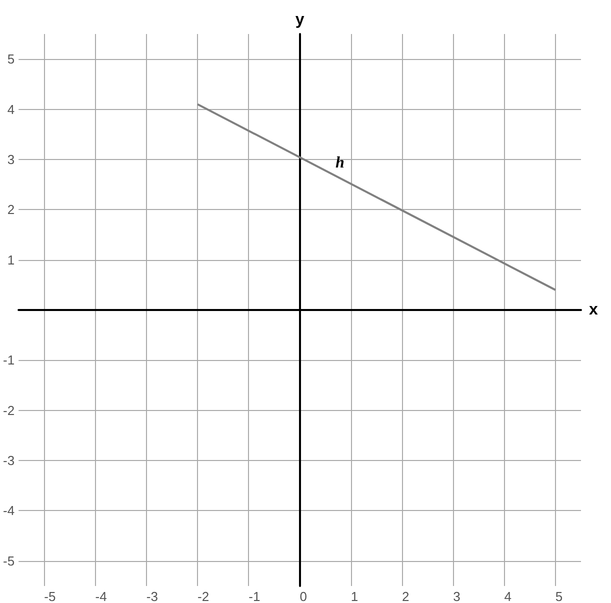 The height and width of the screenshot is (603, 611). Describe the element at coordinates (304, 596) in the screenshot. I see `x-tick-label: 0` at that location.